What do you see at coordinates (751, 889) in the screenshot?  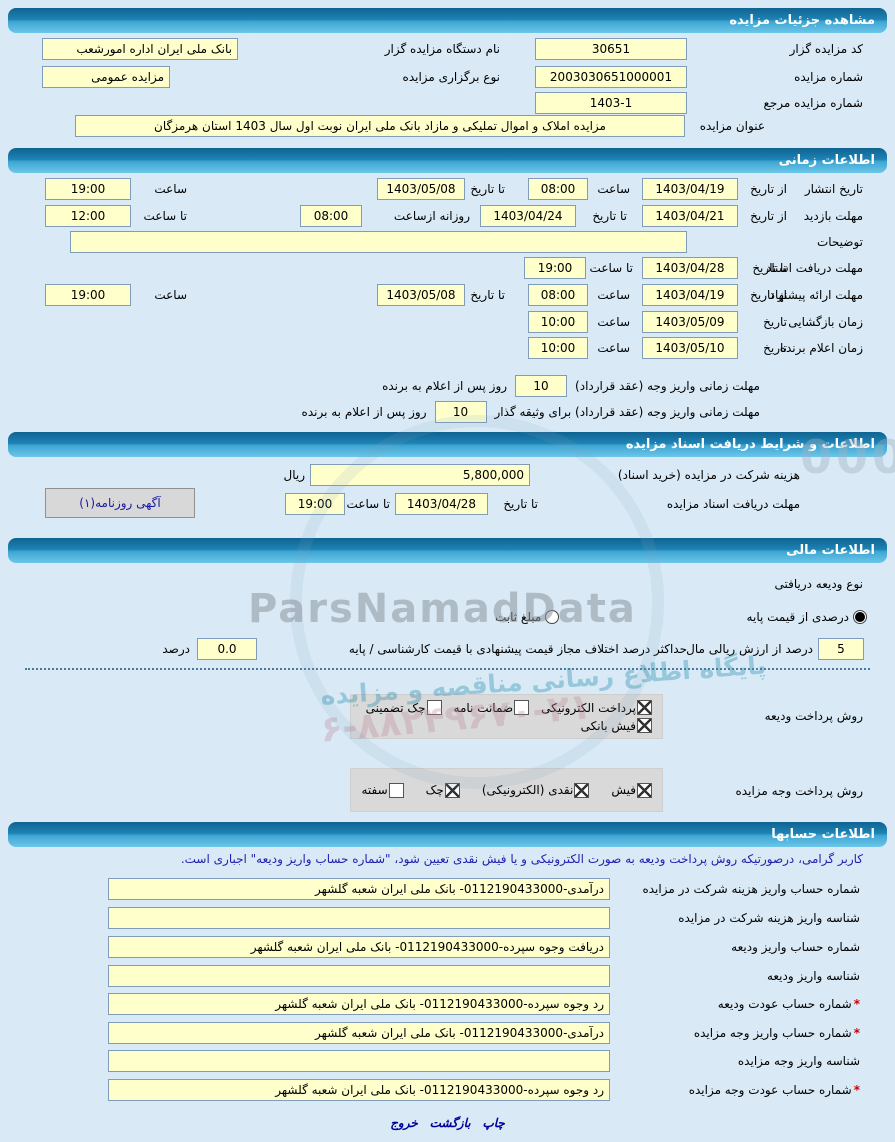 I see `account-row-label: شماره حساب واریز هزینه شرکت در مزایده` at bounding box center [751, 889].